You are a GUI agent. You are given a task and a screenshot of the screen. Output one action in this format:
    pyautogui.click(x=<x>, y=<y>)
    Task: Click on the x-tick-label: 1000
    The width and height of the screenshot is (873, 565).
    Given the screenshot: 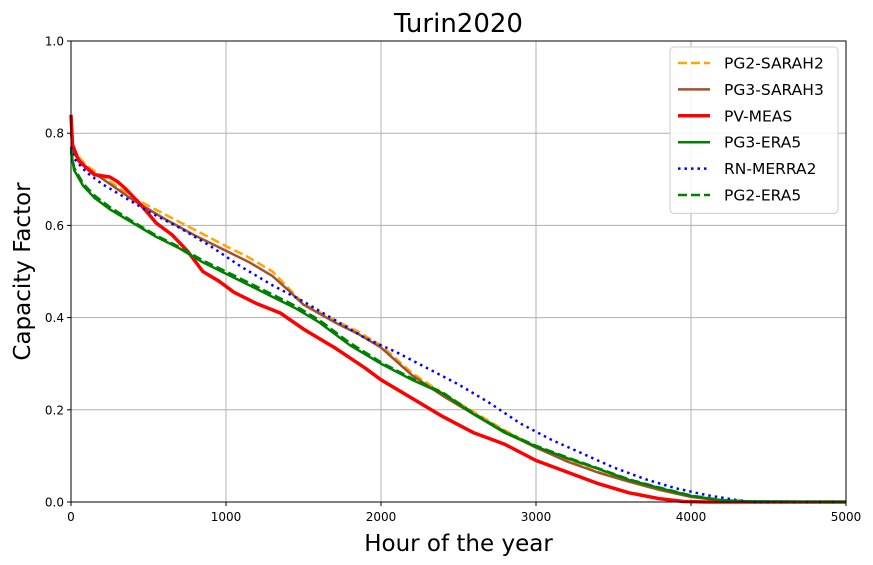 What is the action you would take?
    pyautogui.click(x=226, y=517)
    